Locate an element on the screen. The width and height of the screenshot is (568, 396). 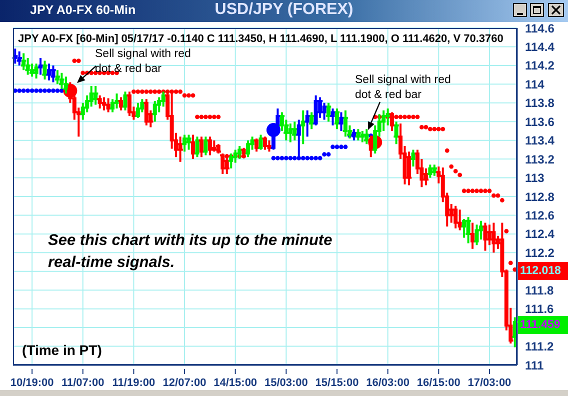
x-tick-label: 16/03:00 is located at coordinates (388, 383).